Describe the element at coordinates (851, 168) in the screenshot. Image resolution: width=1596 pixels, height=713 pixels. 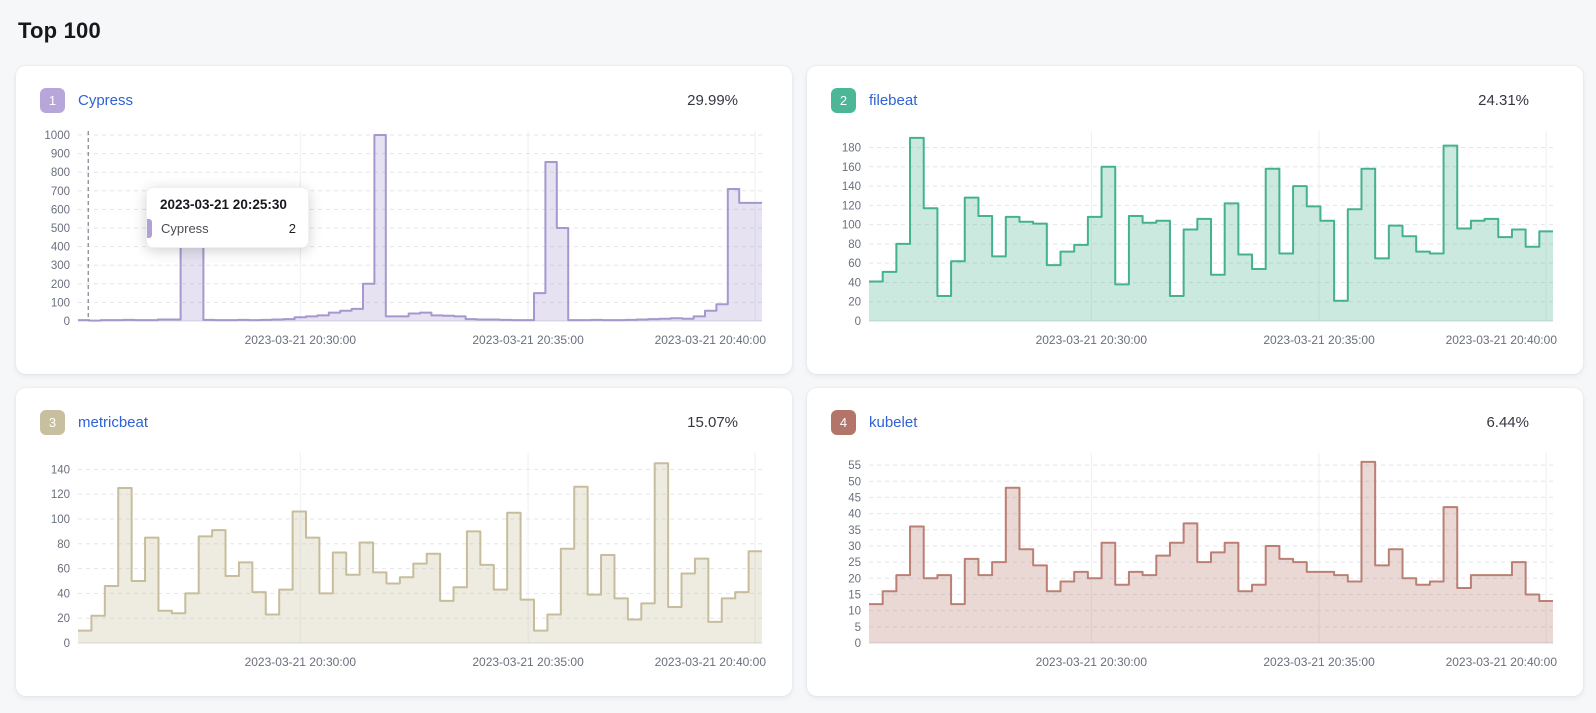
I see `svg-text: 160` at that location.